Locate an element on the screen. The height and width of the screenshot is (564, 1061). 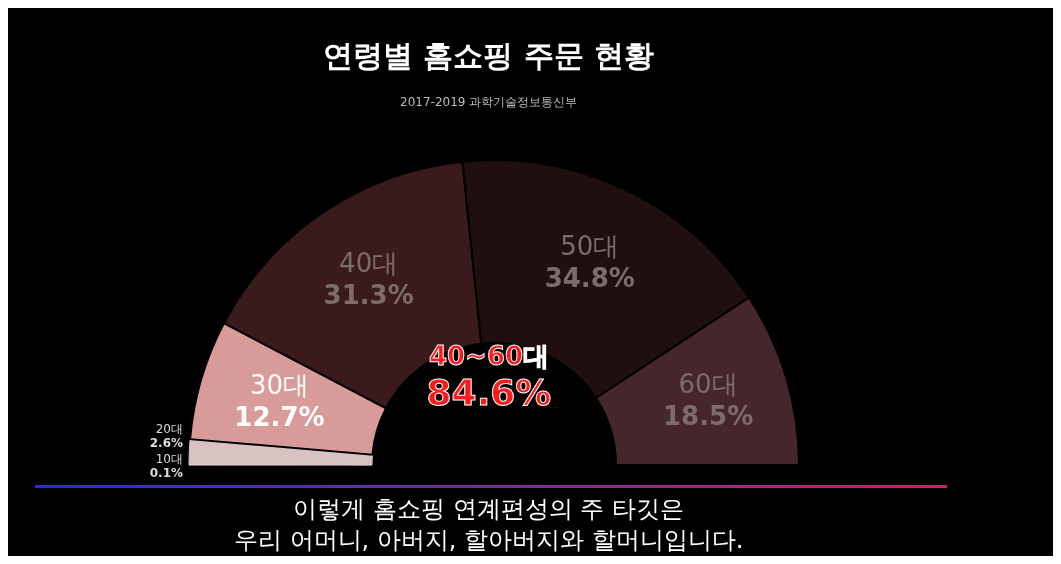
slice-label: 10대 is located at coordinates (169, 459).